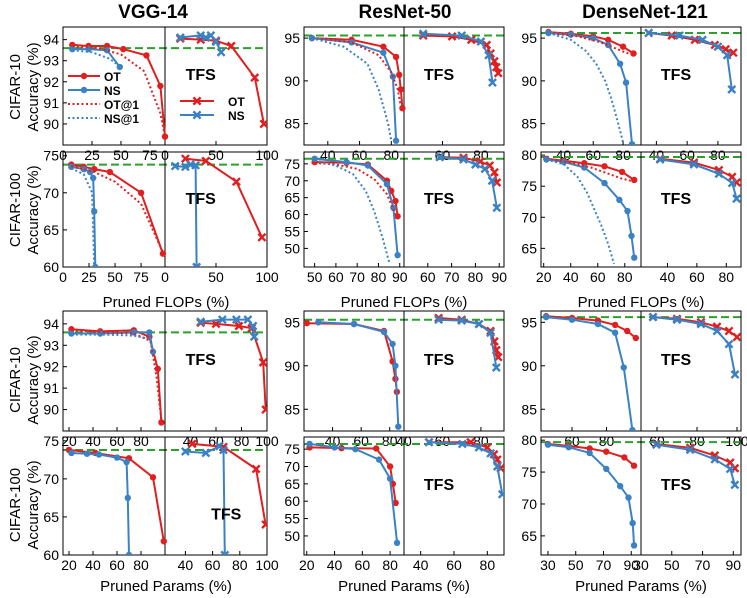  Describe the element at coordinates (292, 501) in the screenshot. I see `y-tick-label: 60` at that location.